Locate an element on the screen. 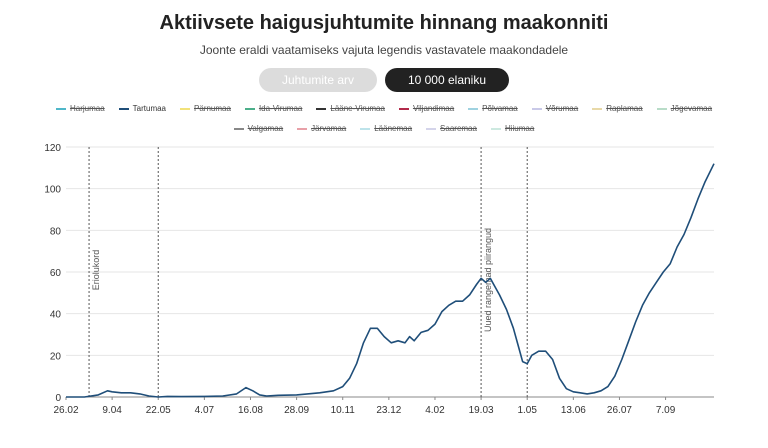  legend-item: Järvamaa is located at coordinates (321, 128).